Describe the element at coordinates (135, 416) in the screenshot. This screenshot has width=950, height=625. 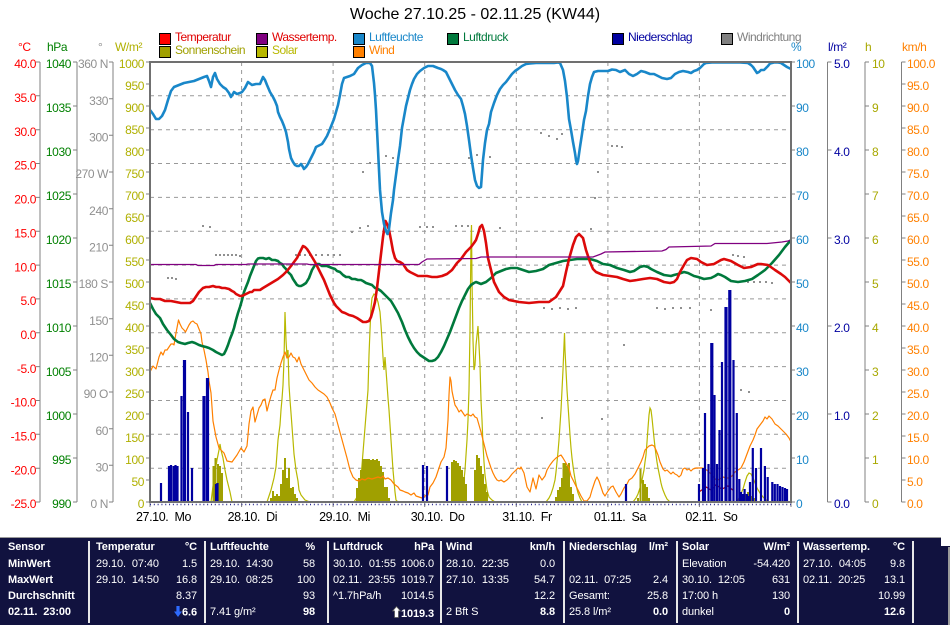
I see `svg-text: 200` at that location.